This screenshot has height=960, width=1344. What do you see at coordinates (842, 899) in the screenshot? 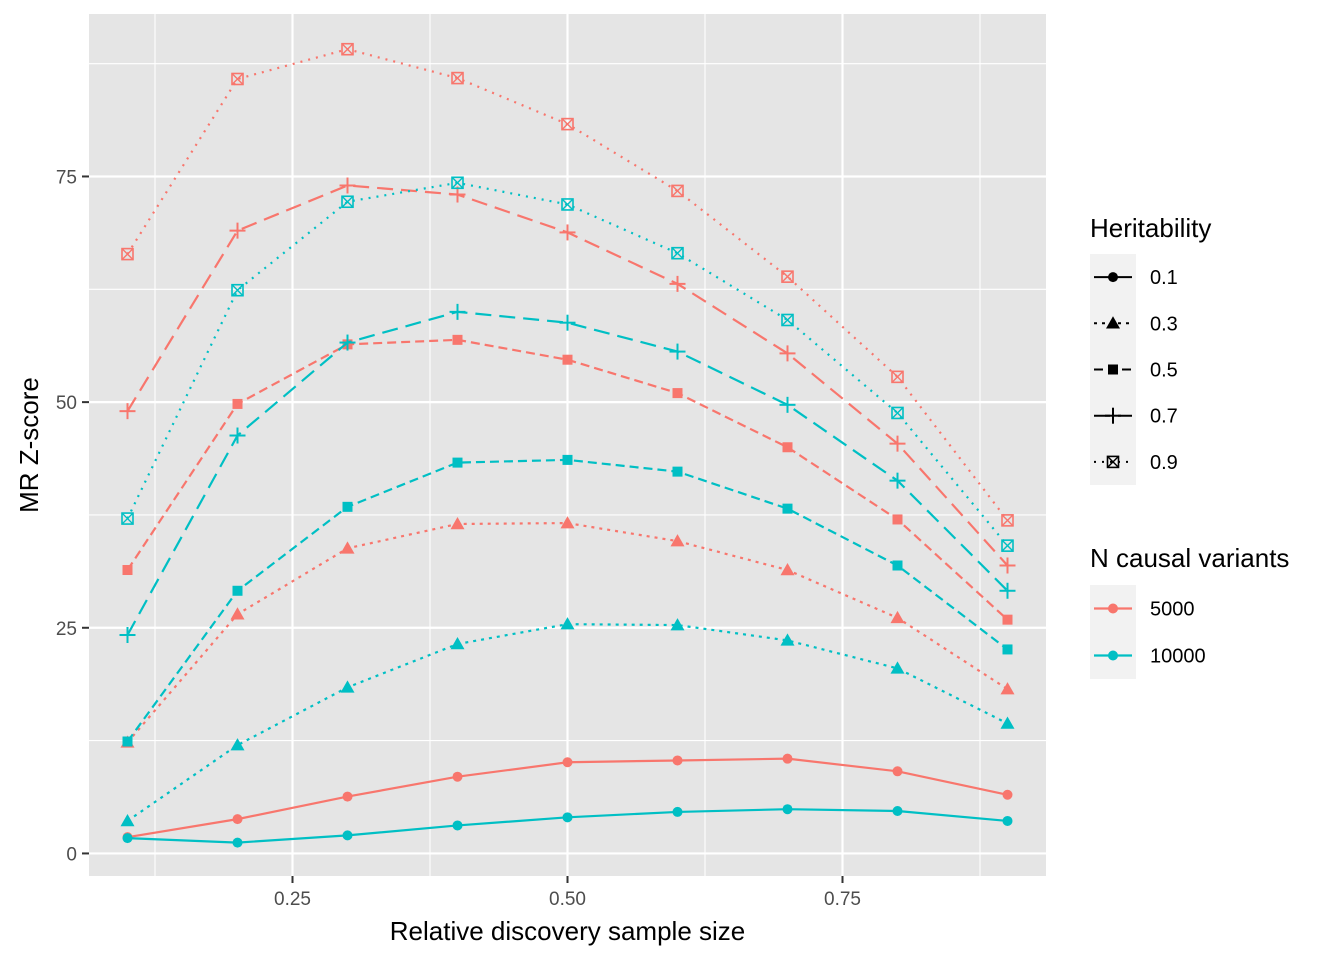
I see `x-tick-label: 0.75` at bounding box center [842, 899].